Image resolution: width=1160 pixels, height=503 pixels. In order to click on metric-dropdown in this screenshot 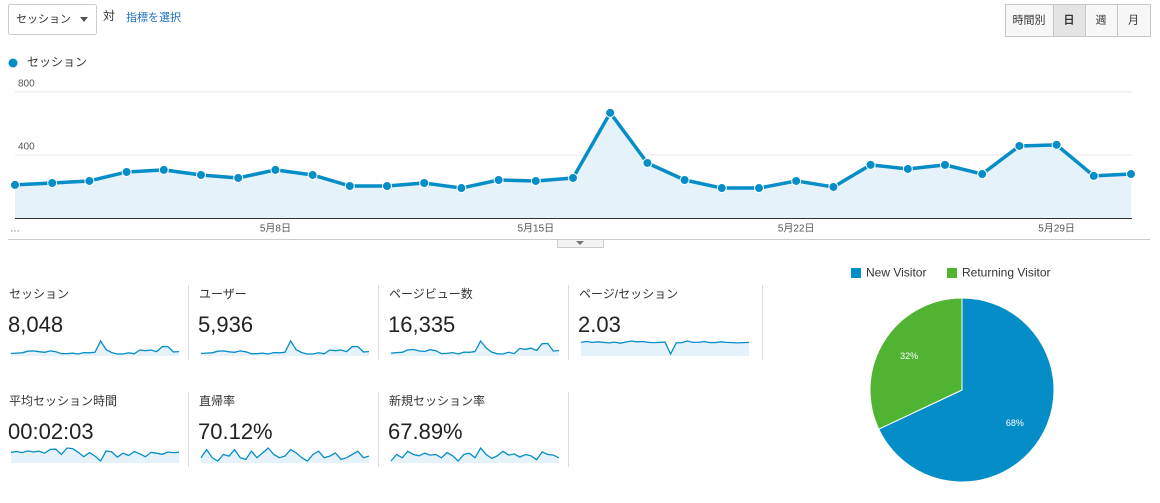, I will do `click(52, 19)`.